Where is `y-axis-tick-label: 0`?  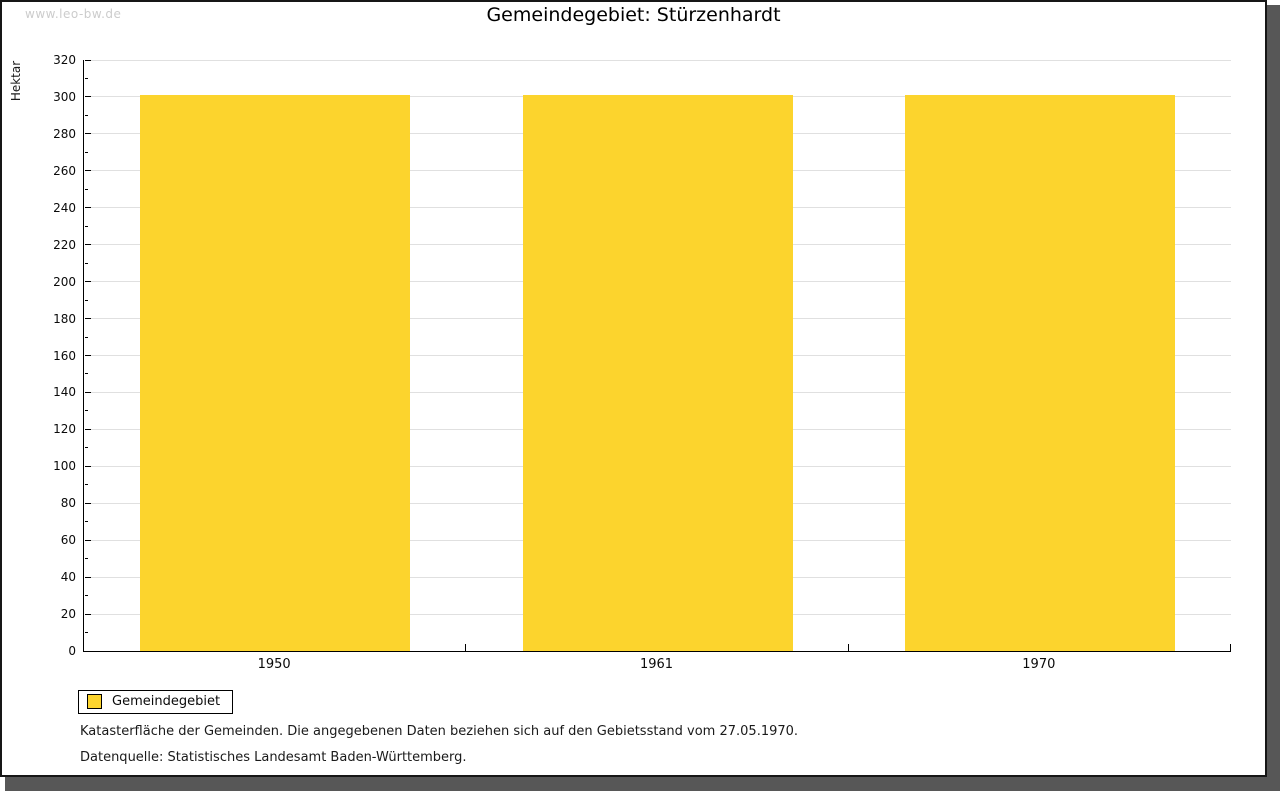
y-axis-tick-label: 0 is located at coordinates (72, 651).